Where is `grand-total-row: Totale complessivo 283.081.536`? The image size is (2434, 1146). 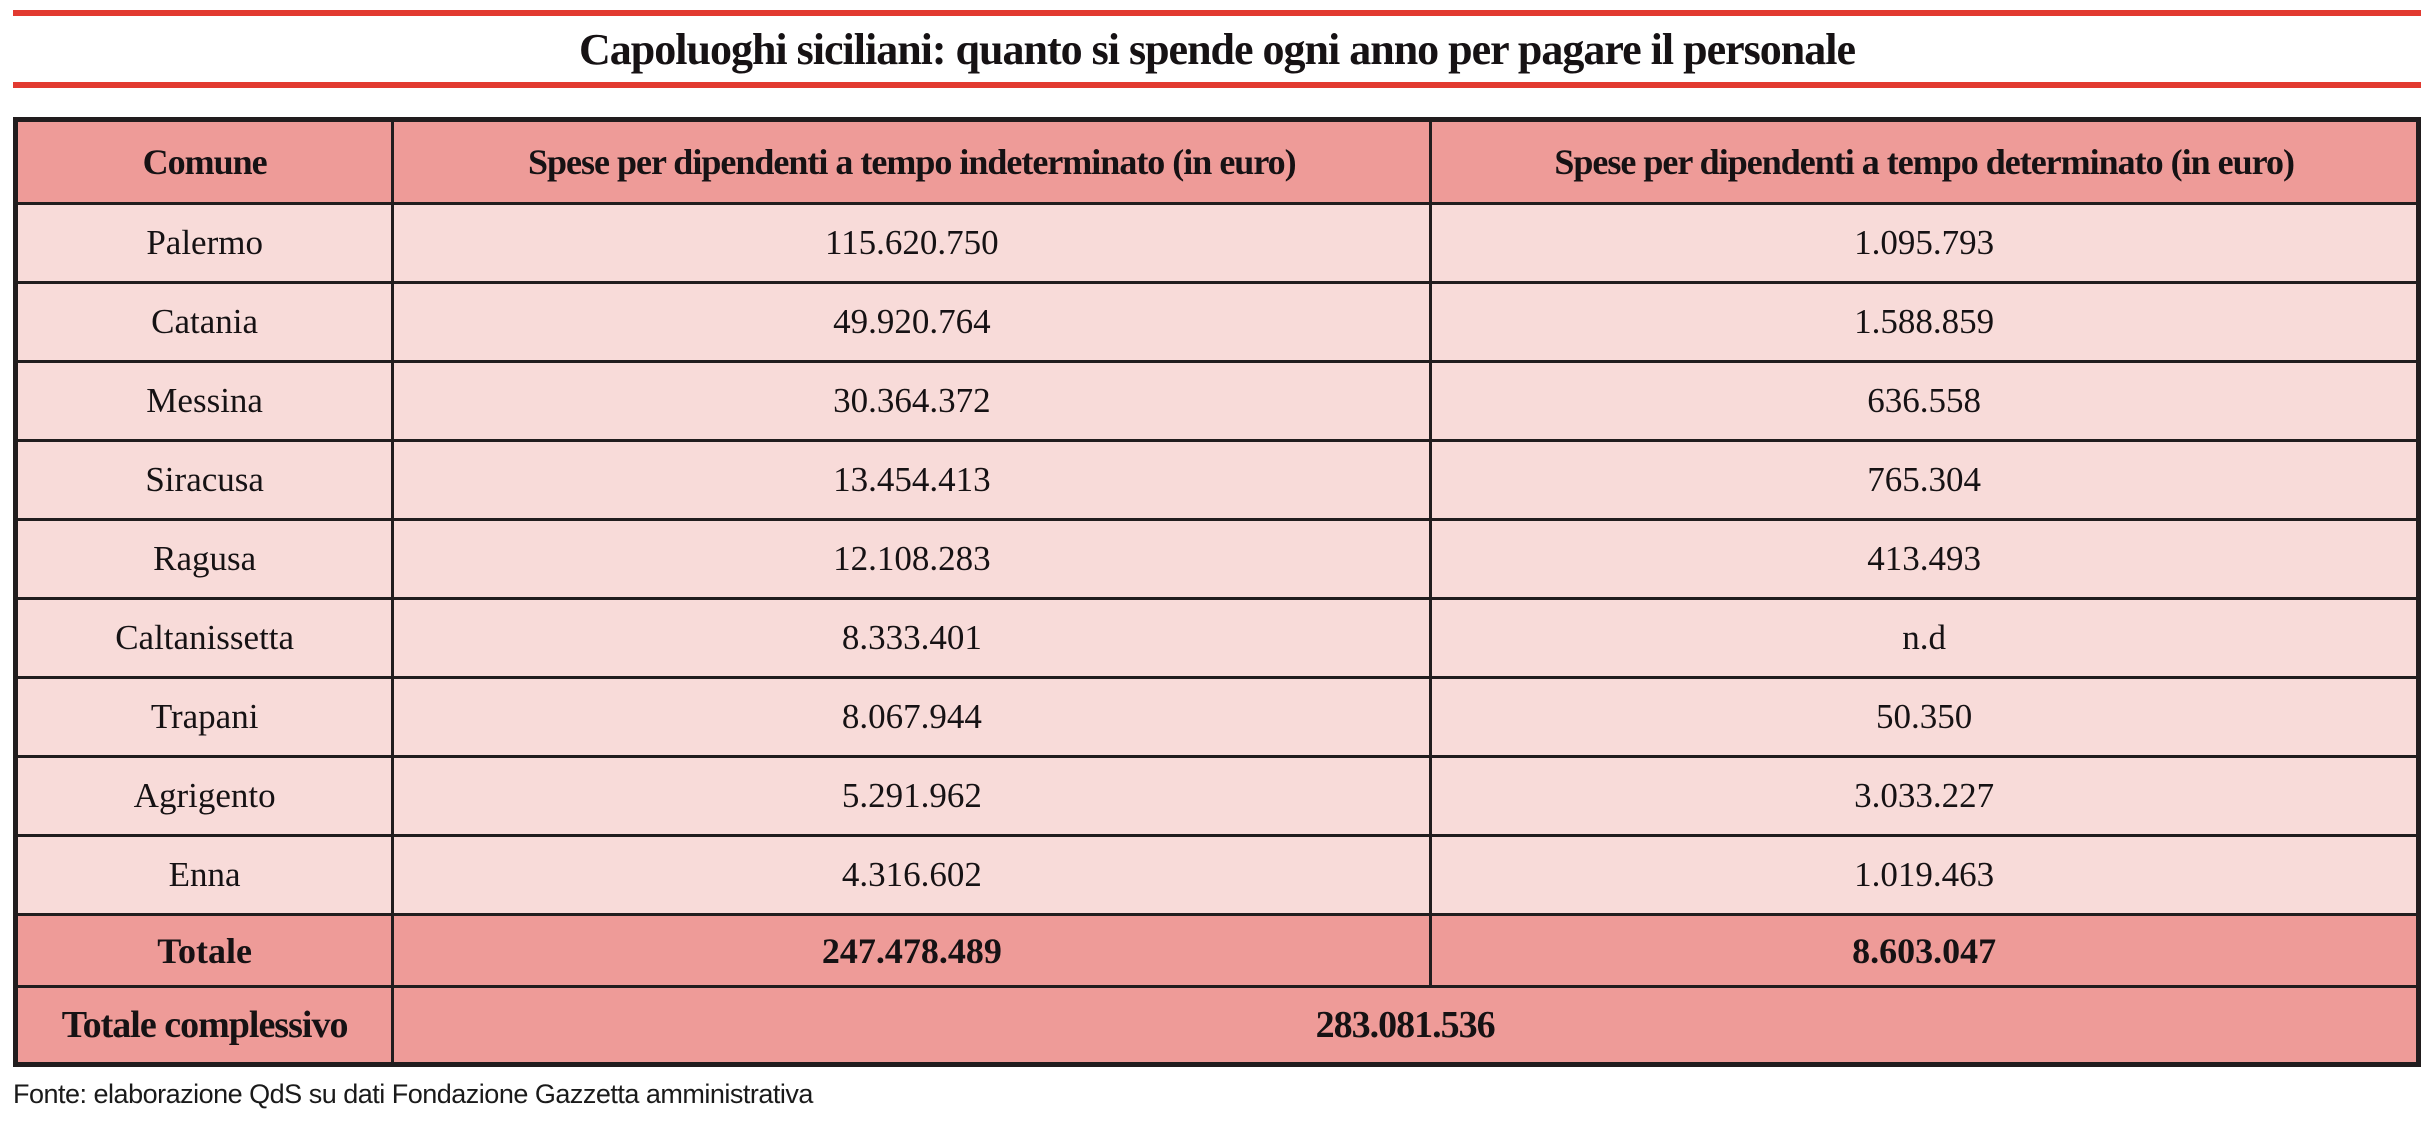 grand-total-row: Totale complessivo 283.081.536 is located at coordinates (1216, 1025).